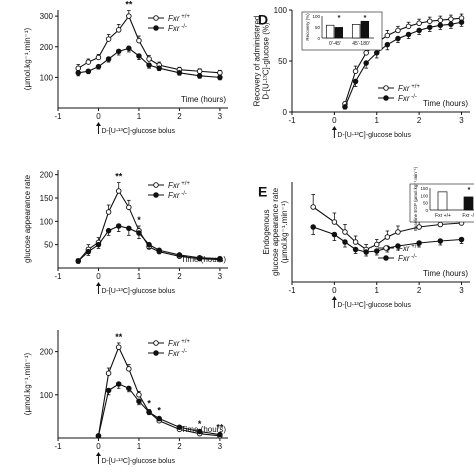  Describe the element at coordinates (27, 383) in the screenshot. I see `y-axis-label: (µmol.kg⁻¹.min⁻¹)` at that location.